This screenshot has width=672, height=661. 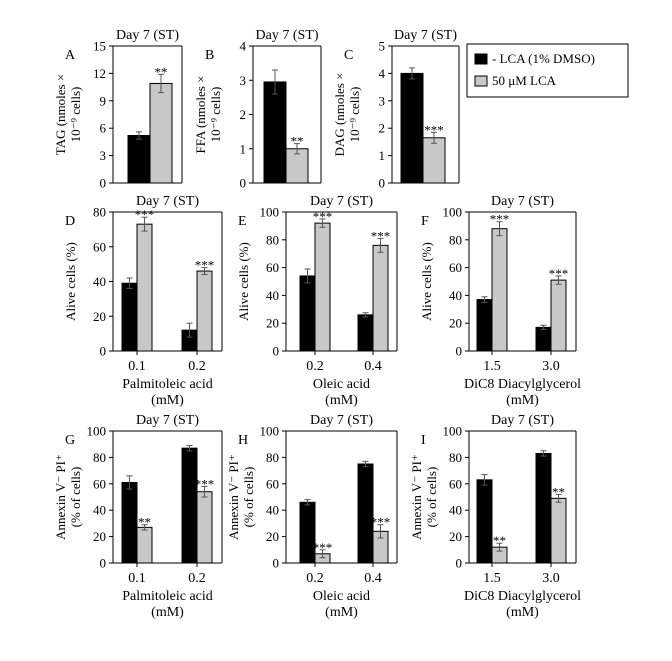 I want to click on y-axis-label: DAG (nmoles ×10⁻⁹ cells), so click(x=347, y=115).